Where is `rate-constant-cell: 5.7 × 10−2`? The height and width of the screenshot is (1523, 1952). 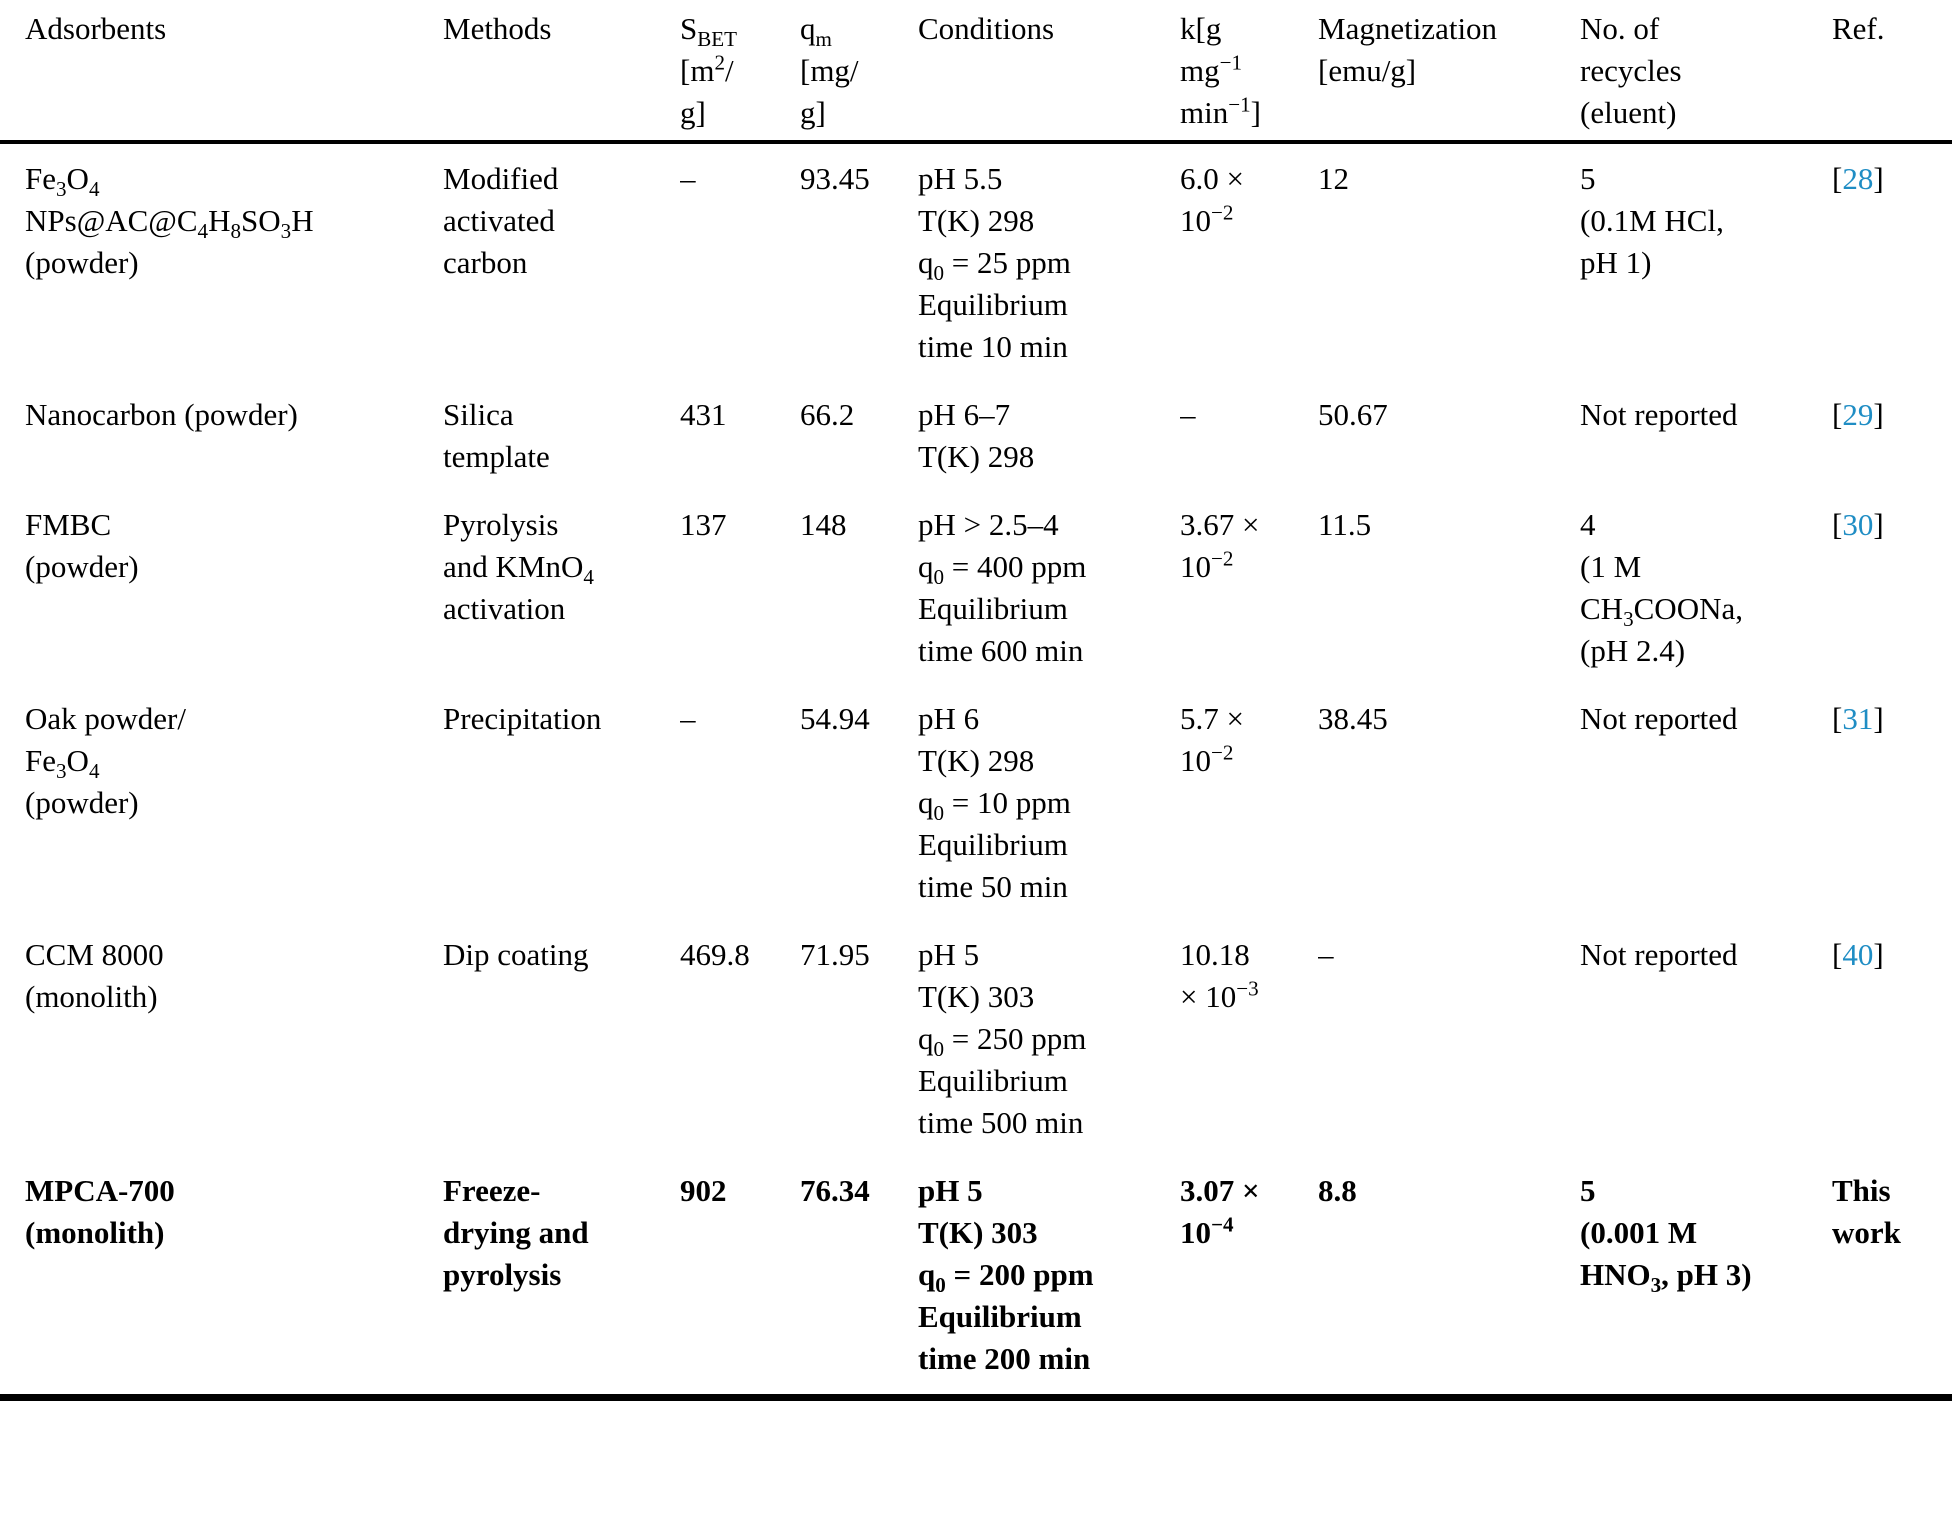 rate-constant-cell: 5.7 × 10−2 is located at coordinates (1212, 739).